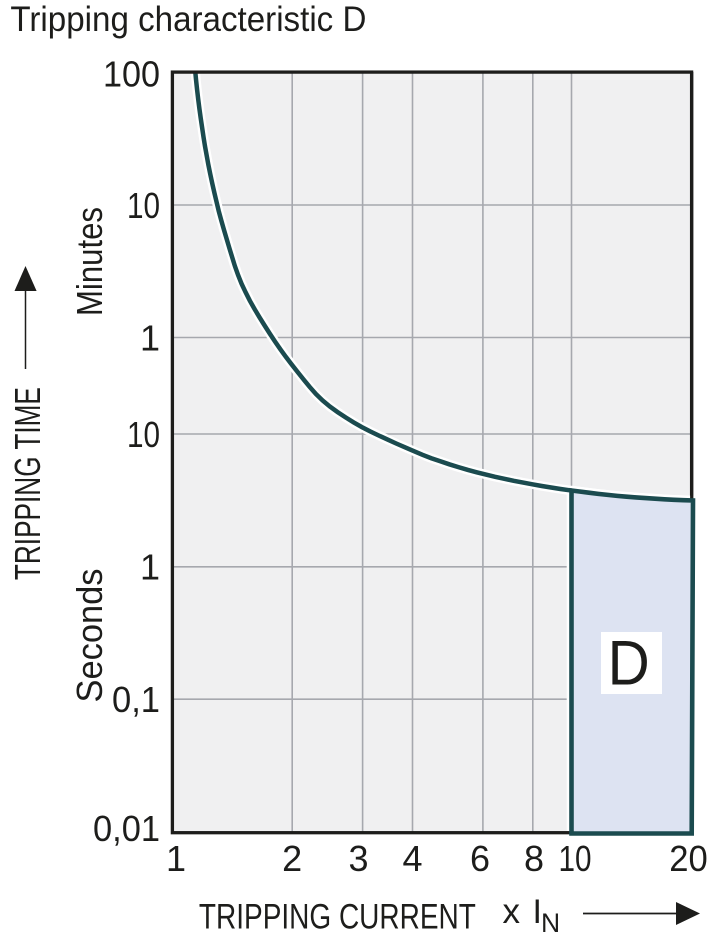 The image size is (720, 943). What do you see at coordinates (629, 663) in the screenshot?
I see `svg-text: D` at bounding box center [629, 663].